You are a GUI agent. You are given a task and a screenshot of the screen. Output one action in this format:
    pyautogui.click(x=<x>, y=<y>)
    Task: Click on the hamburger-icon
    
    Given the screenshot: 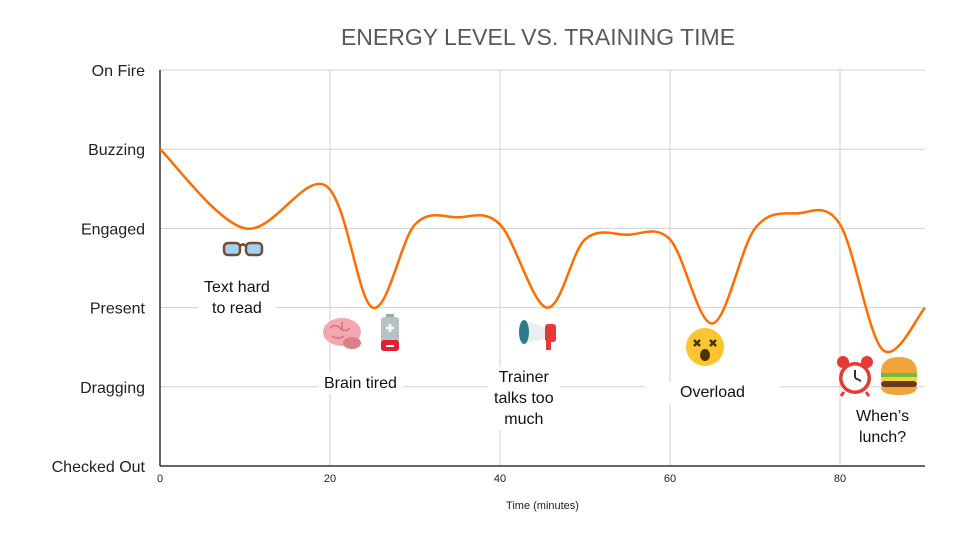 What is the action you would take?
    pyautogui.click(x=899, y=376)
    